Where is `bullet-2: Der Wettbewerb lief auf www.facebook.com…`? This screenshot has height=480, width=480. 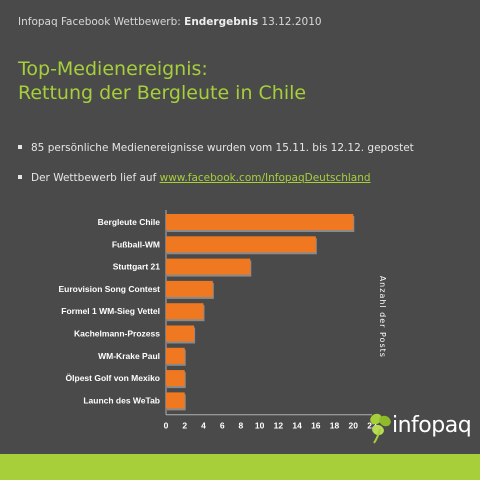
bullet-2: Der Wettbewerb lief auf www.facebook.com… is located at coordinates (194, 178).